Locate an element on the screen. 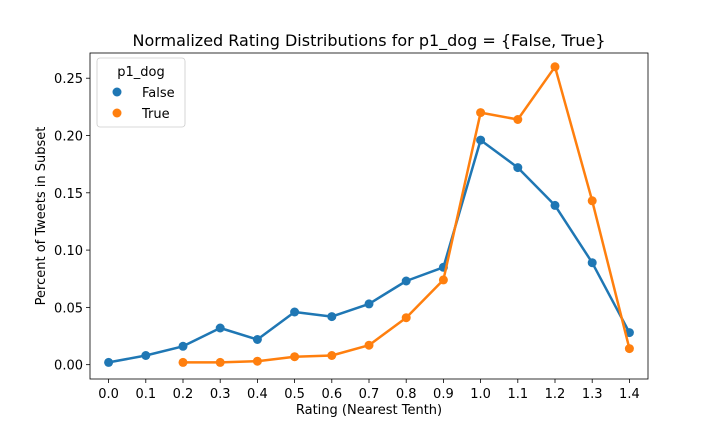  y-tick-label: 0.25 is located at coordinates (68, 79).